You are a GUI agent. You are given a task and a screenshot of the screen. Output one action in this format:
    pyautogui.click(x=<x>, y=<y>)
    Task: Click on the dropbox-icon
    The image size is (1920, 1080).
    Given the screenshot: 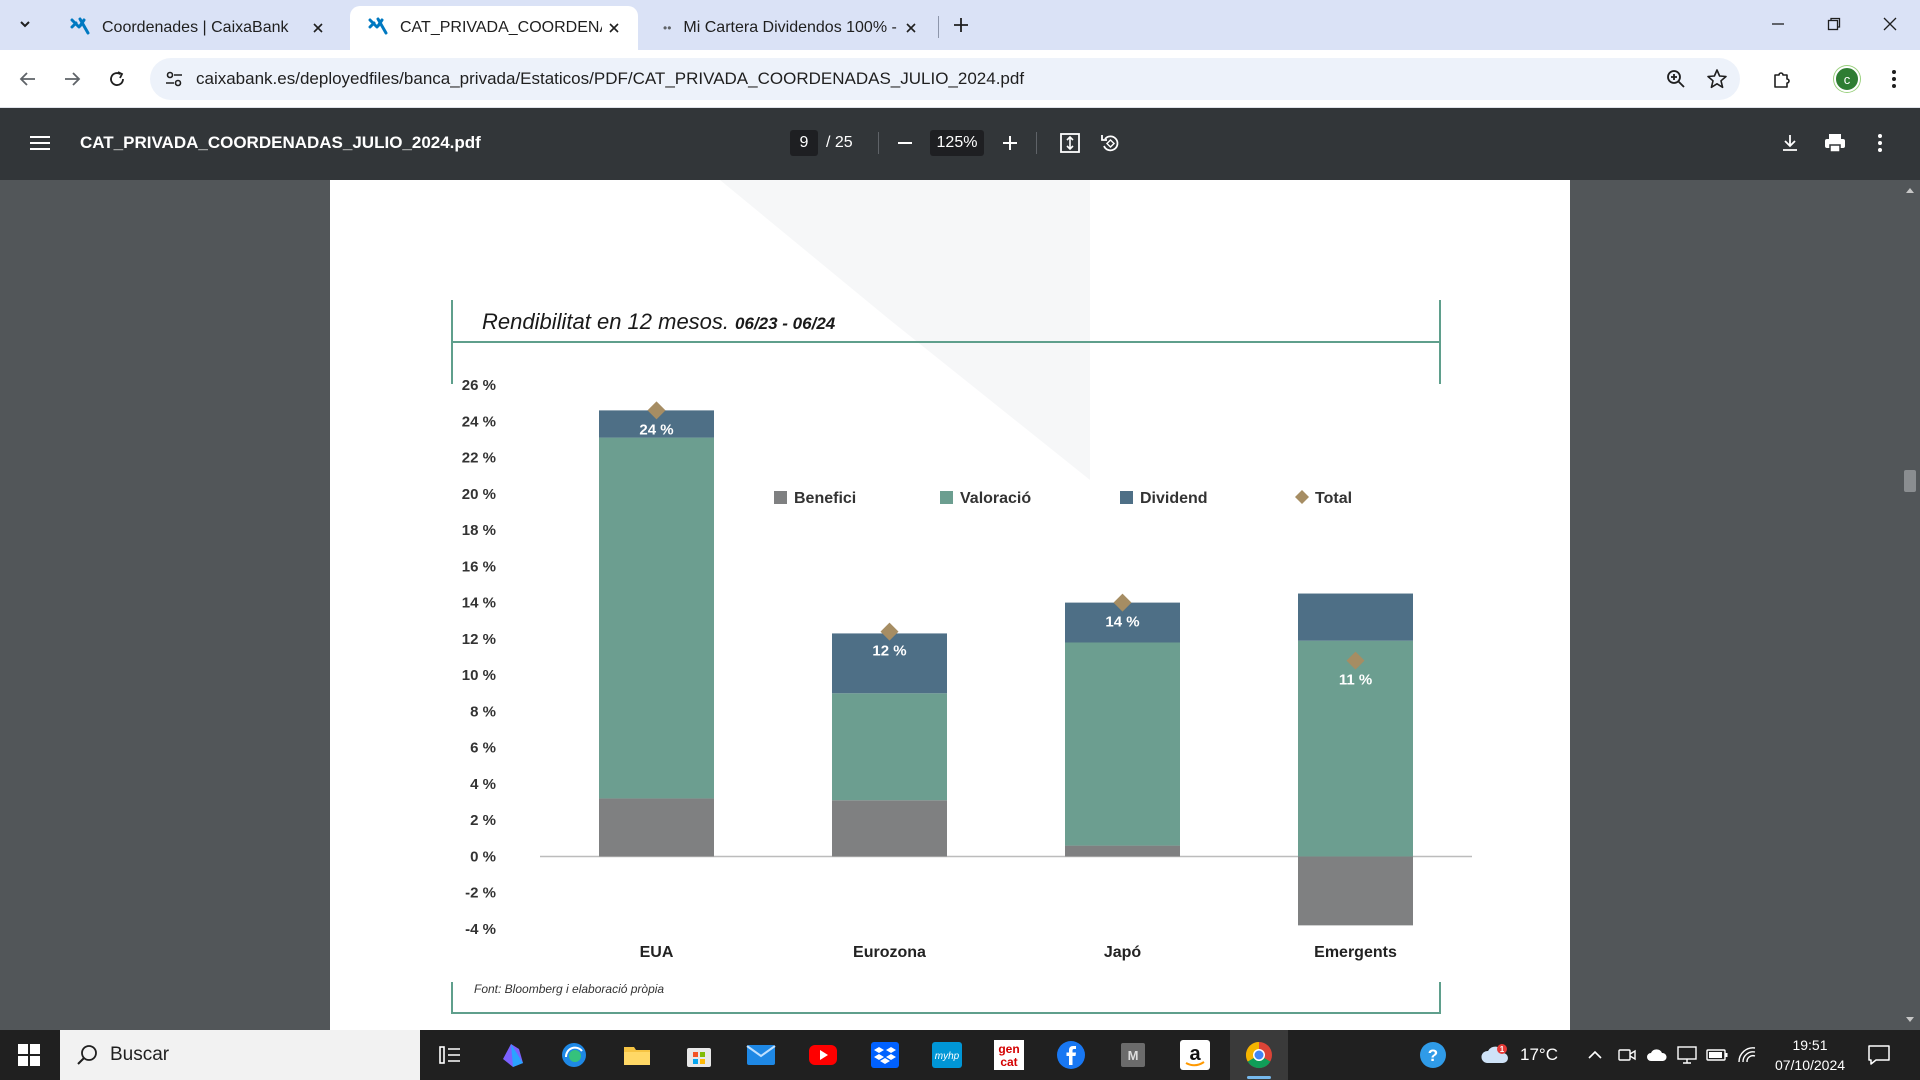 What is the action you would take?
    pyautogui.click(x=885, y=1055)
    